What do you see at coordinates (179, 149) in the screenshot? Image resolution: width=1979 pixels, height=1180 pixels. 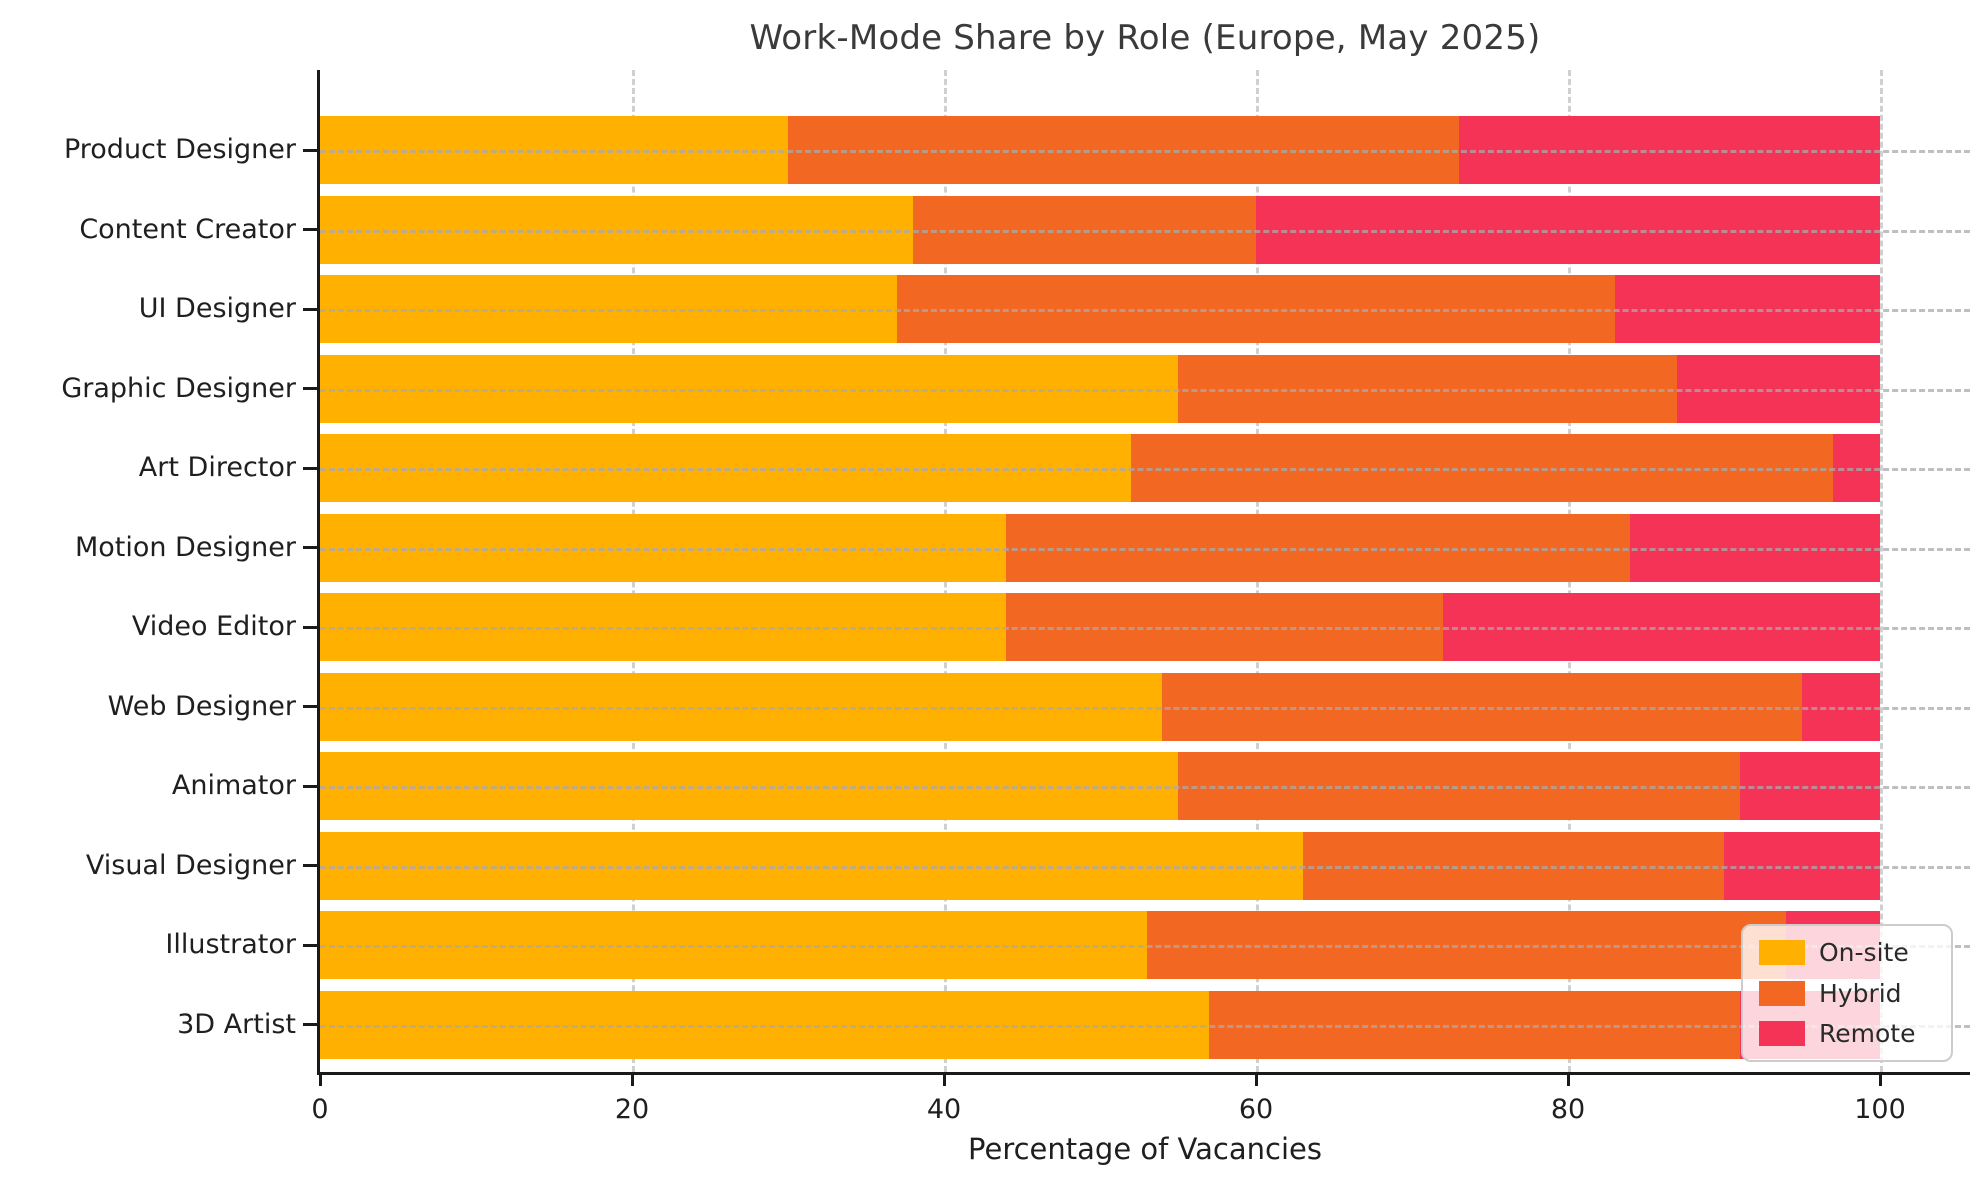 I see `y-tick-label: Product Designer` at bounding box center [179, 149].